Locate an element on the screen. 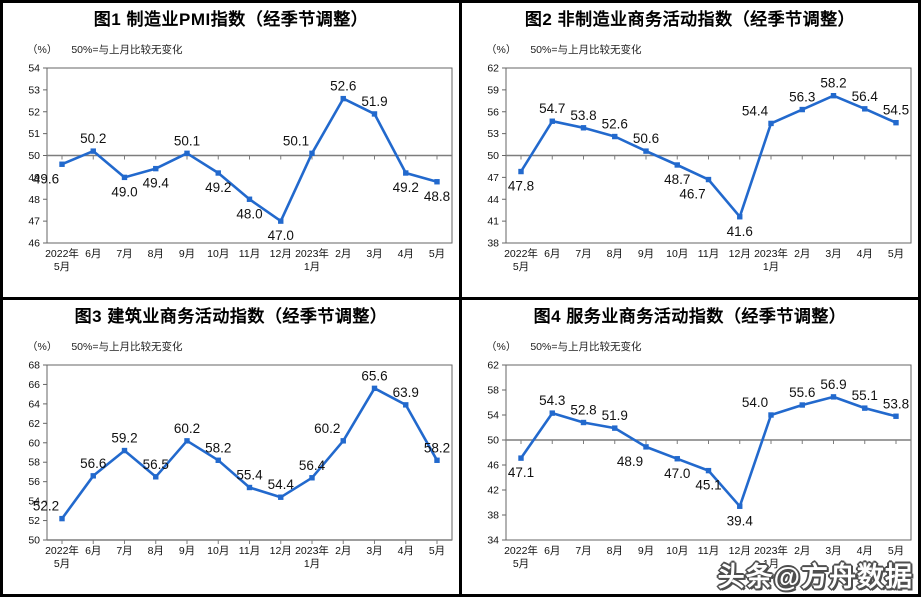 The height and width of the screenshot is (597, 921). value-label: 49.2 is located at coordinates (218, 187).